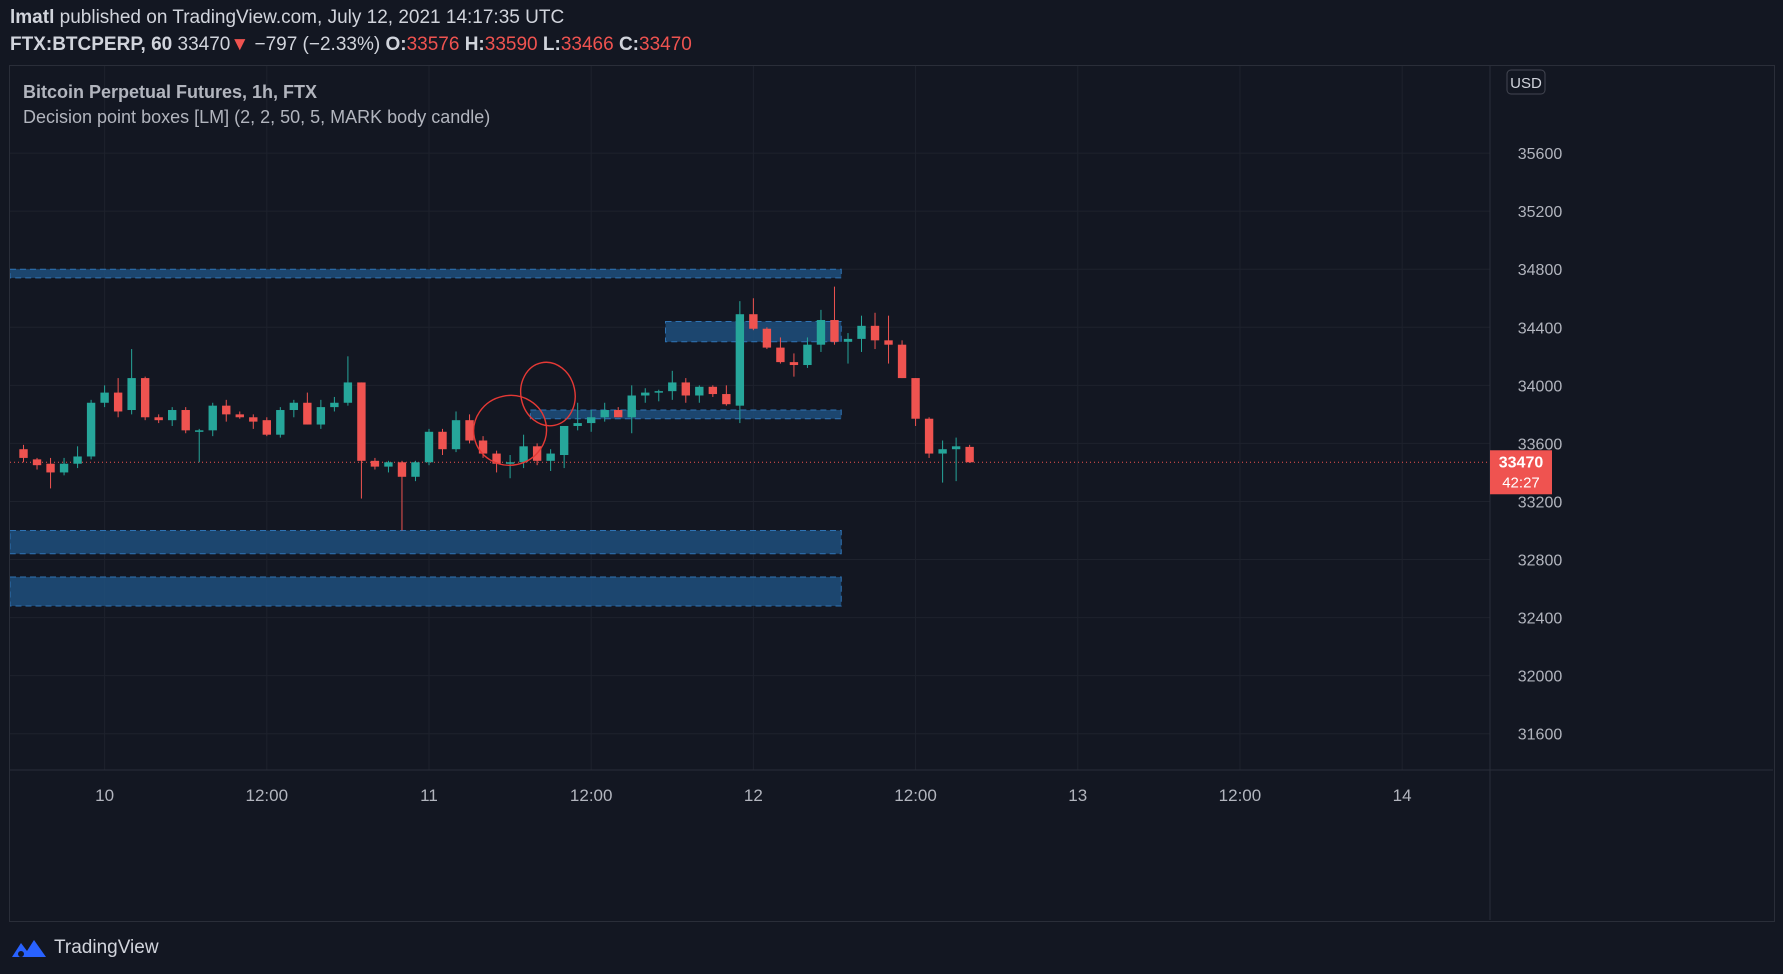  I want to click on close-label: C:, so click(628, 44).